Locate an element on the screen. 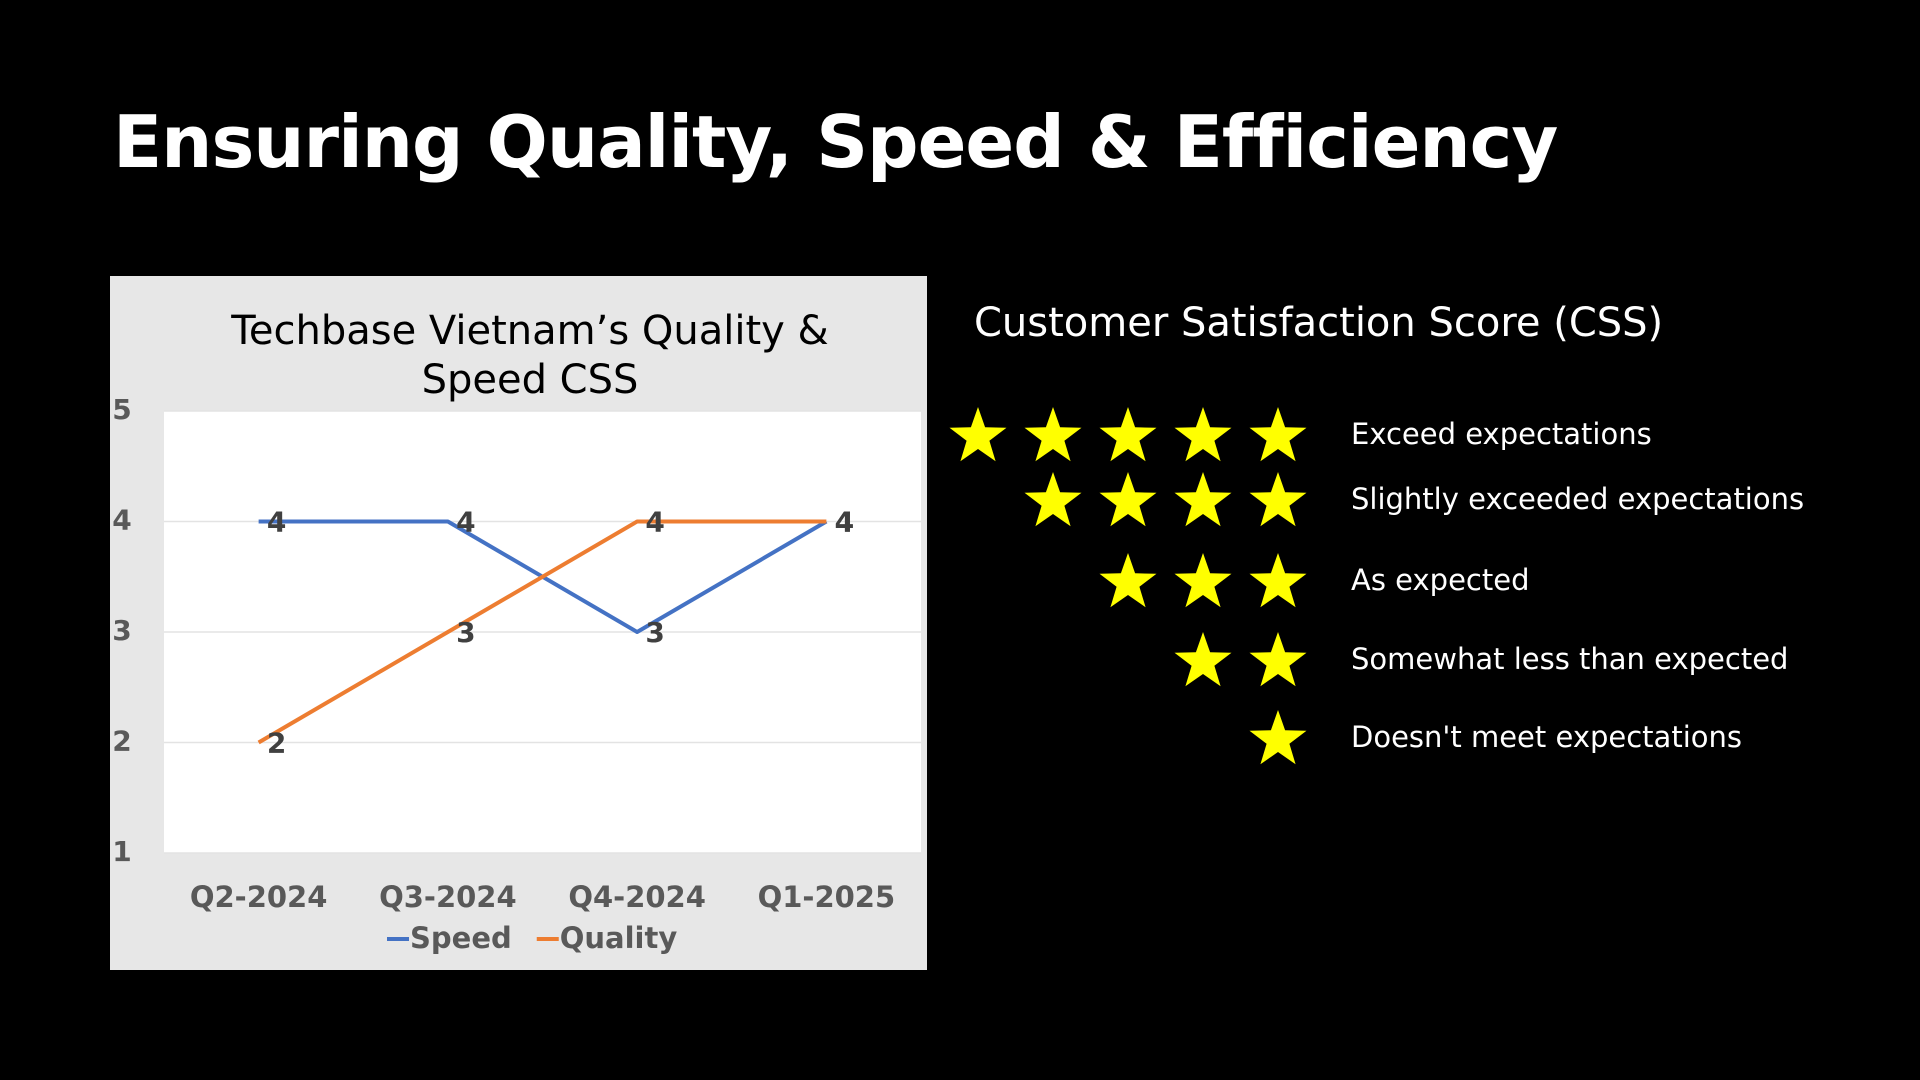 The image size is (1920, 1080). series-line is located at coordinates (542, 632).